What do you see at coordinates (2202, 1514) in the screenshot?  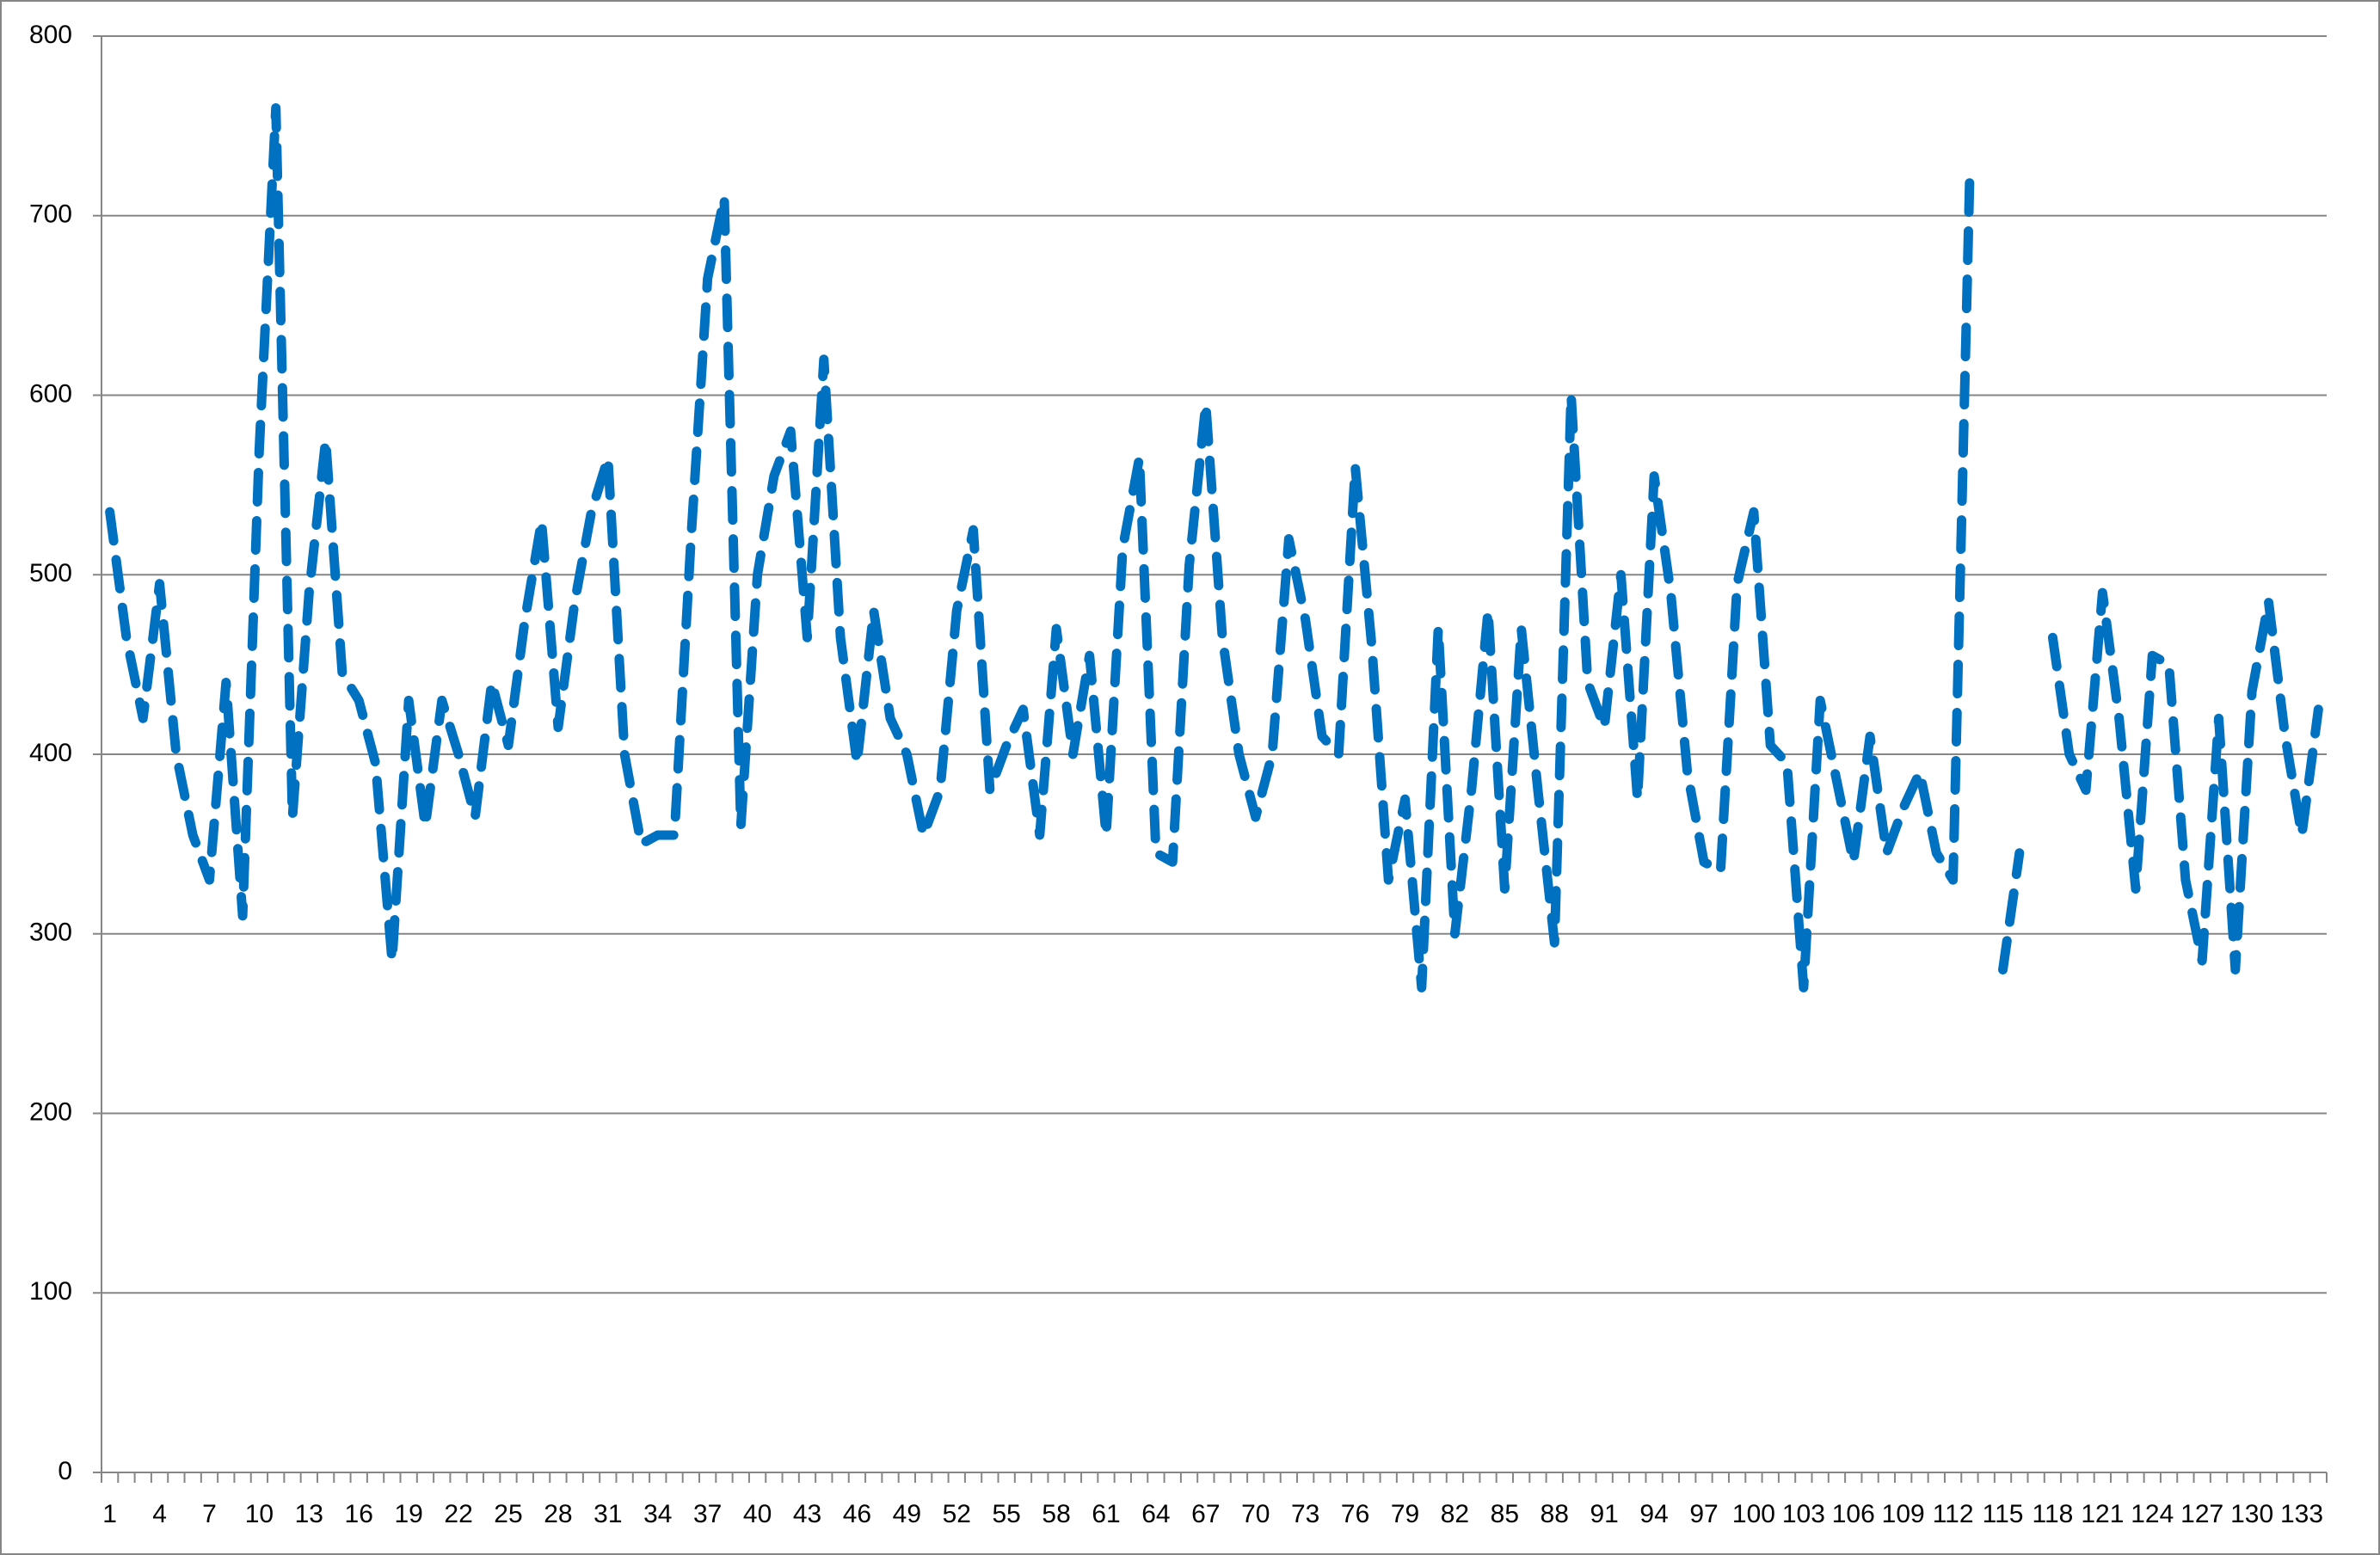 I see `x-tick-label: 127` at bounding box center [2202, 1514].